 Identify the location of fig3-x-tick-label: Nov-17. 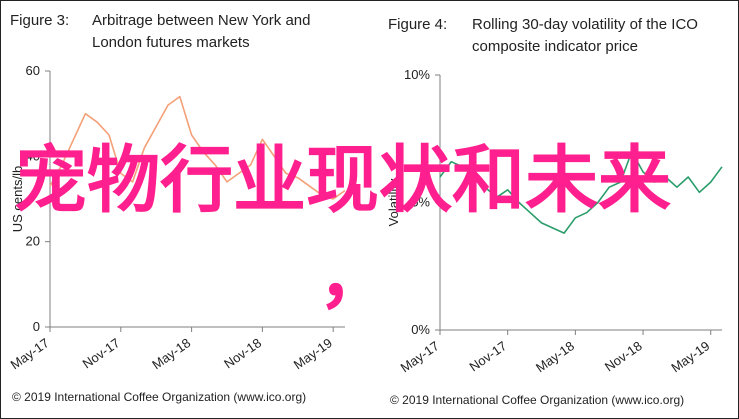
(101, 353).